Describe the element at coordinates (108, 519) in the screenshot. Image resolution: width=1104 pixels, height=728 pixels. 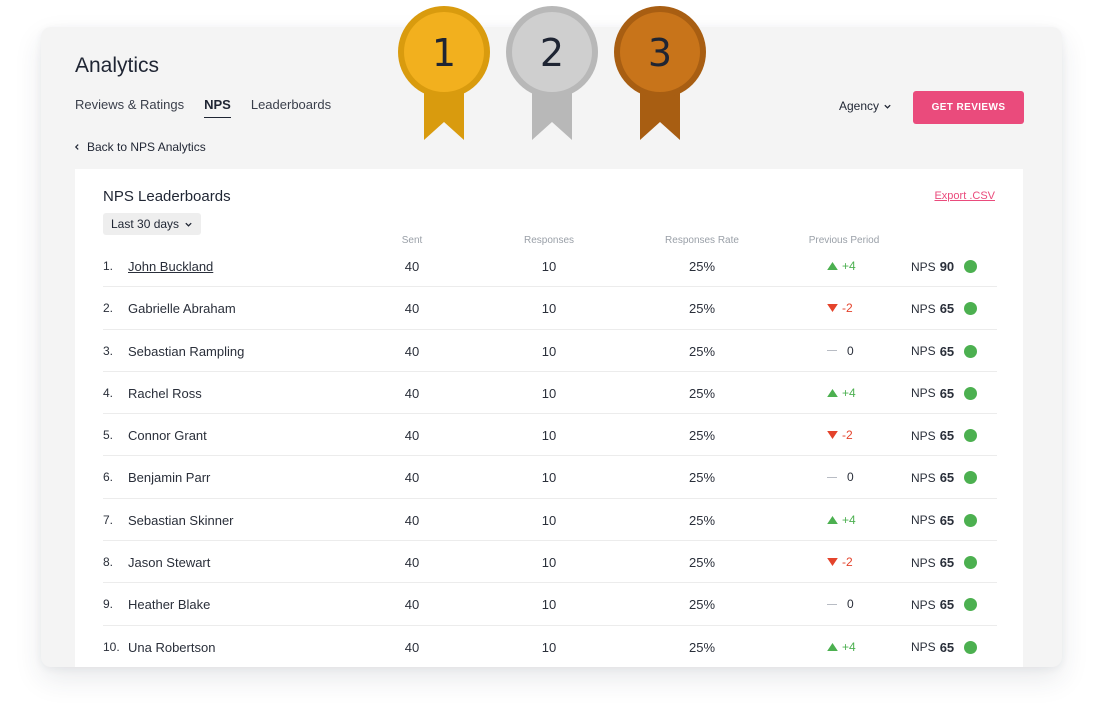
I see `rank: 7.` at that location.